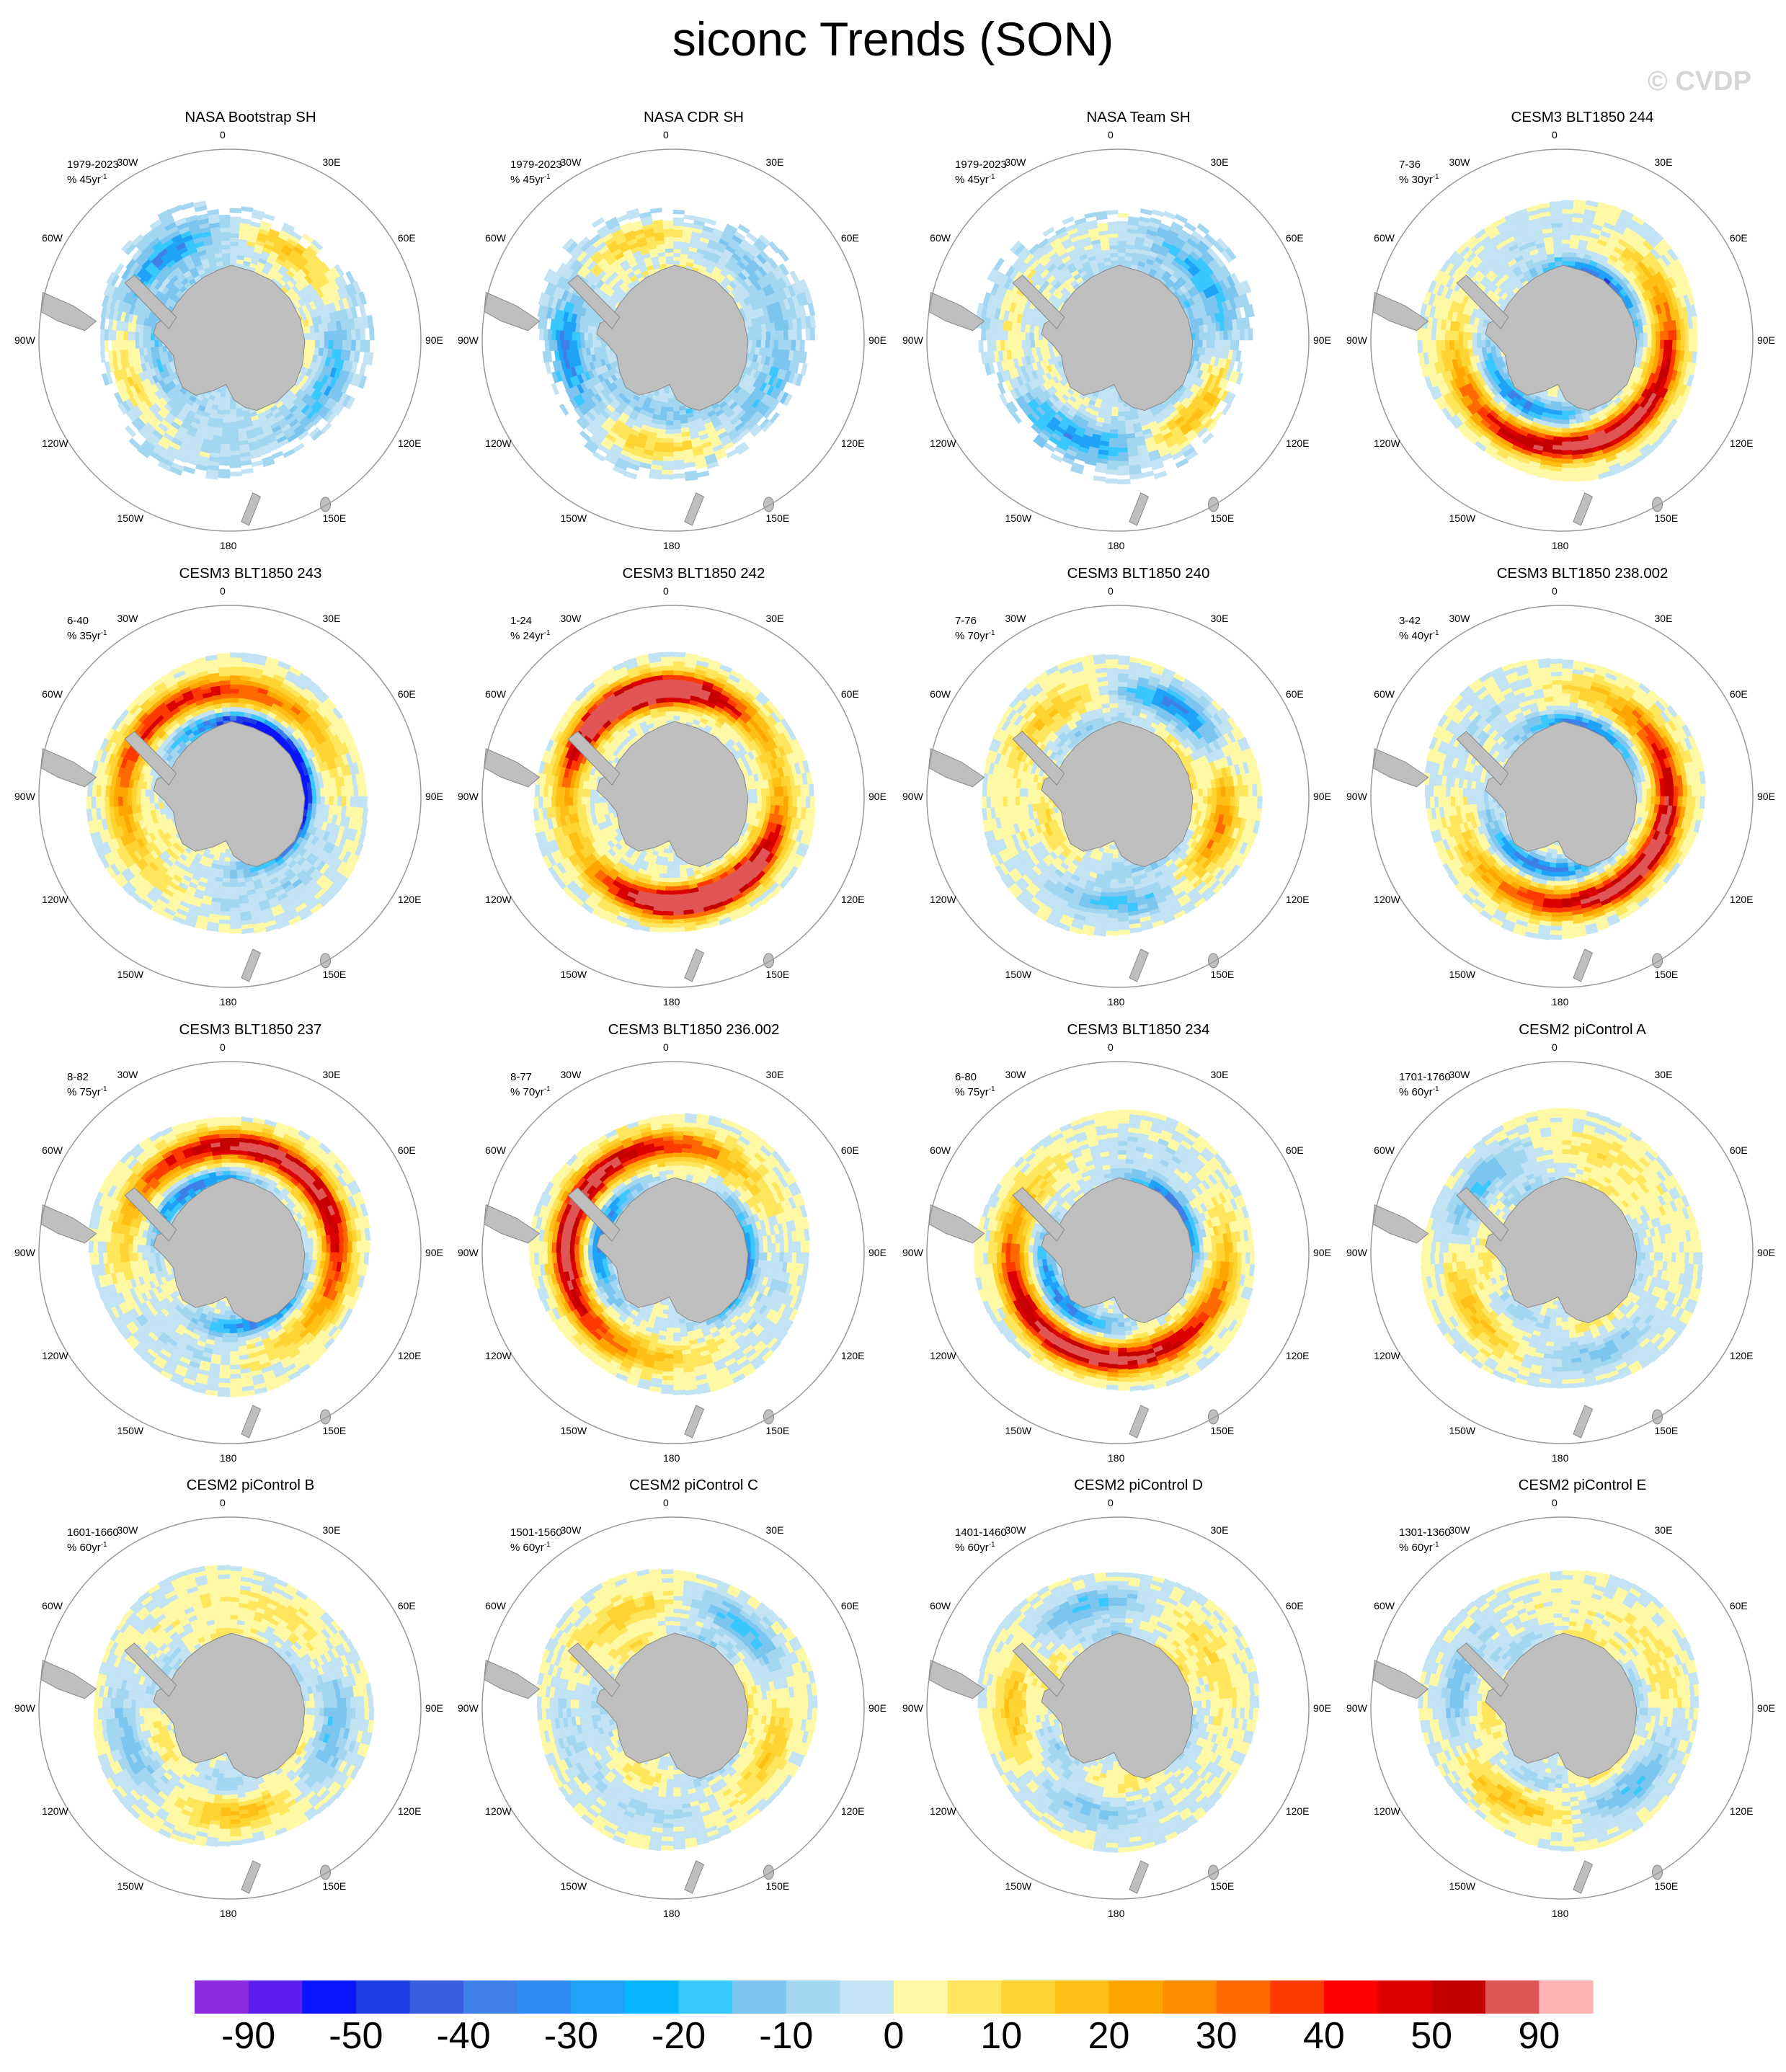  Describe the element at coordinates (1118, 340) in the screenshot. I see `map-boundary-circle` at that location.